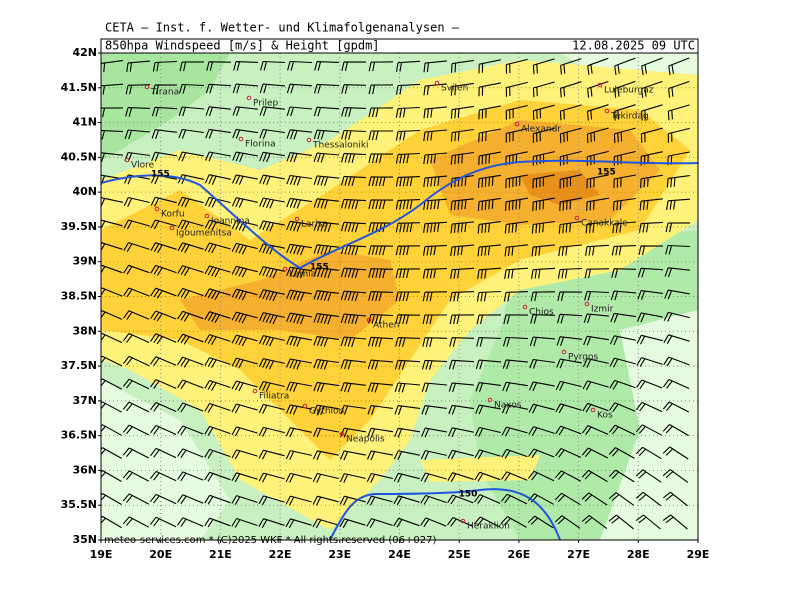 This screenshot has height=600, width=800. Describe the element at coordinates (602, 310) in the screenshot. I see `city-name: Izmir` at that location.